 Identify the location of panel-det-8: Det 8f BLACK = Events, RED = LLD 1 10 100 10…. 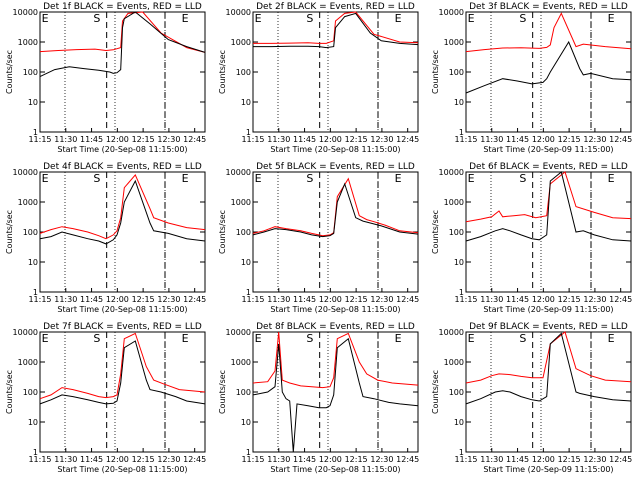
(318, 398).